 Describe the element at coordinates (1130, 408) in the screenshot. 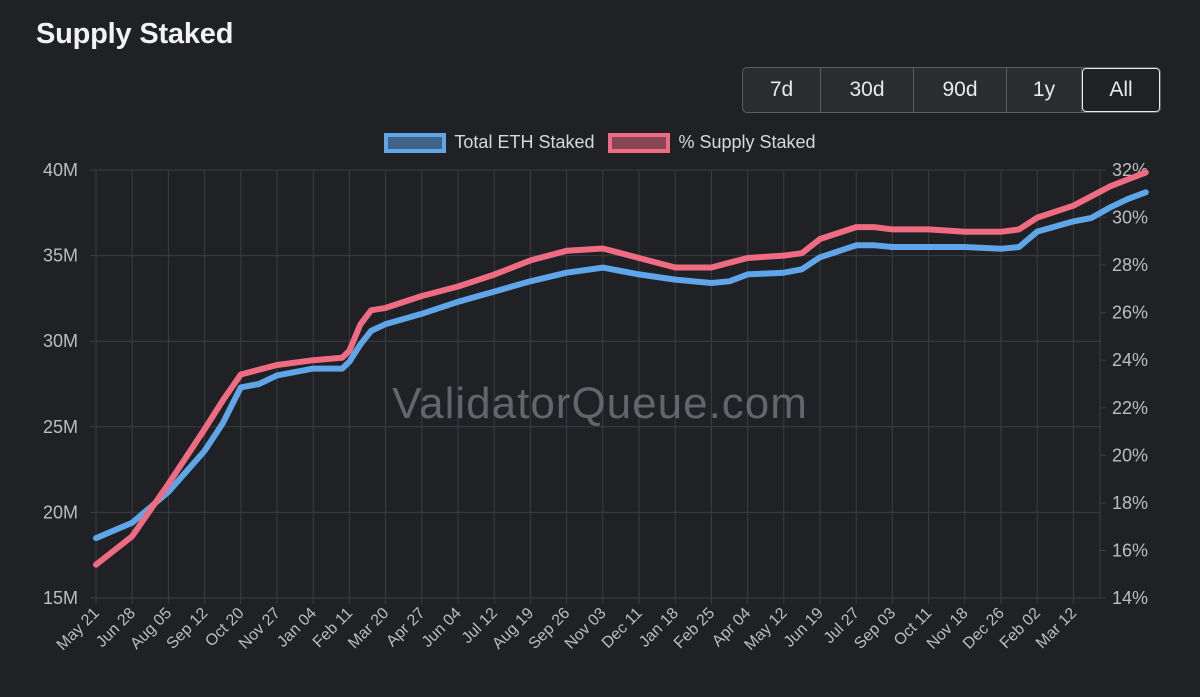

I see `y-right-tick-label: 22%` at that location.